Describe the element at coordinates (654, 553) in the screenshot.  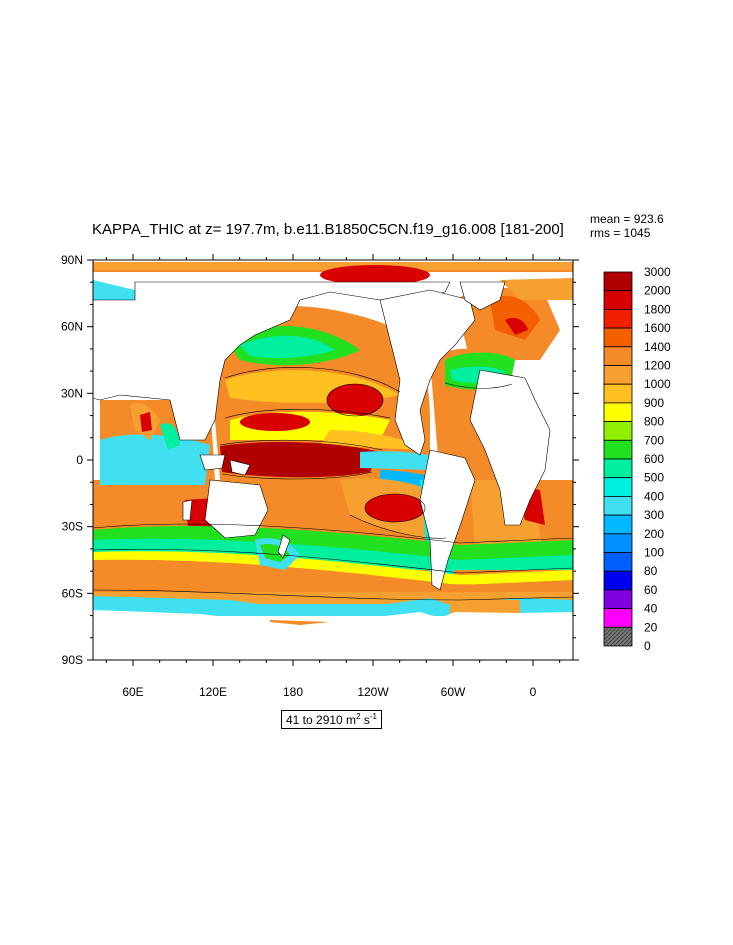
I see `colorbar-label: 100` at that location.